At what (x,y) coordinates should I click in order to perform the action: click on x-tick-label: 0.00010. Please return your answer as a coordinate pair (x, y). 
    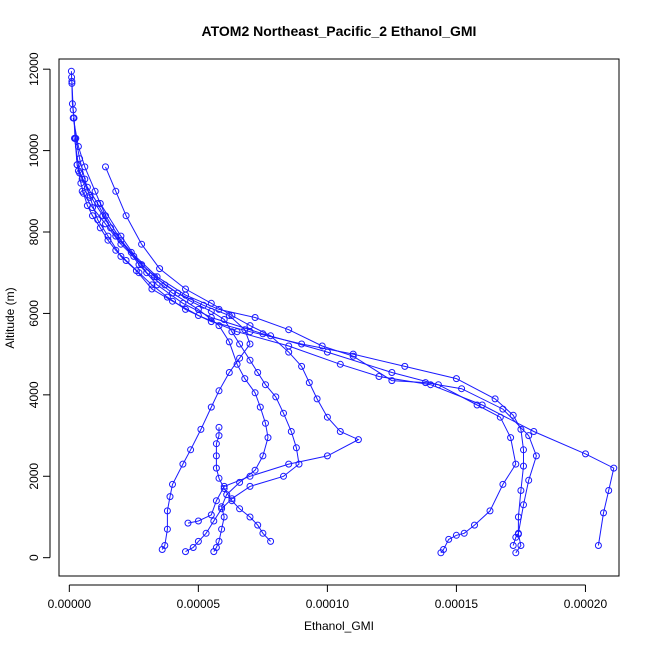
    Looking at the image, I should click on (328, 604).